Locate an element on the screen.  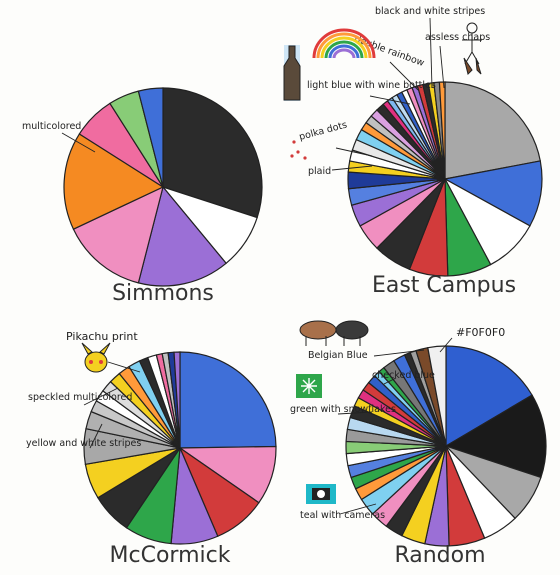
wine-bottle-icon is located at coordinates (292, 73).